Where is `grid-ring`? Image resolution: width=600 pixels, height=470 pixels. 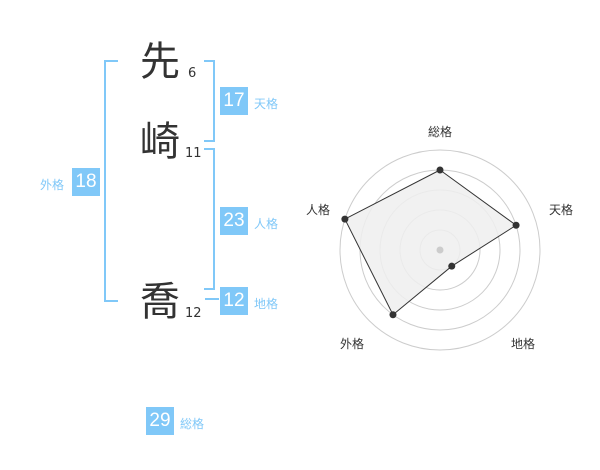 grid-ring is located at coordinates (440, 250).